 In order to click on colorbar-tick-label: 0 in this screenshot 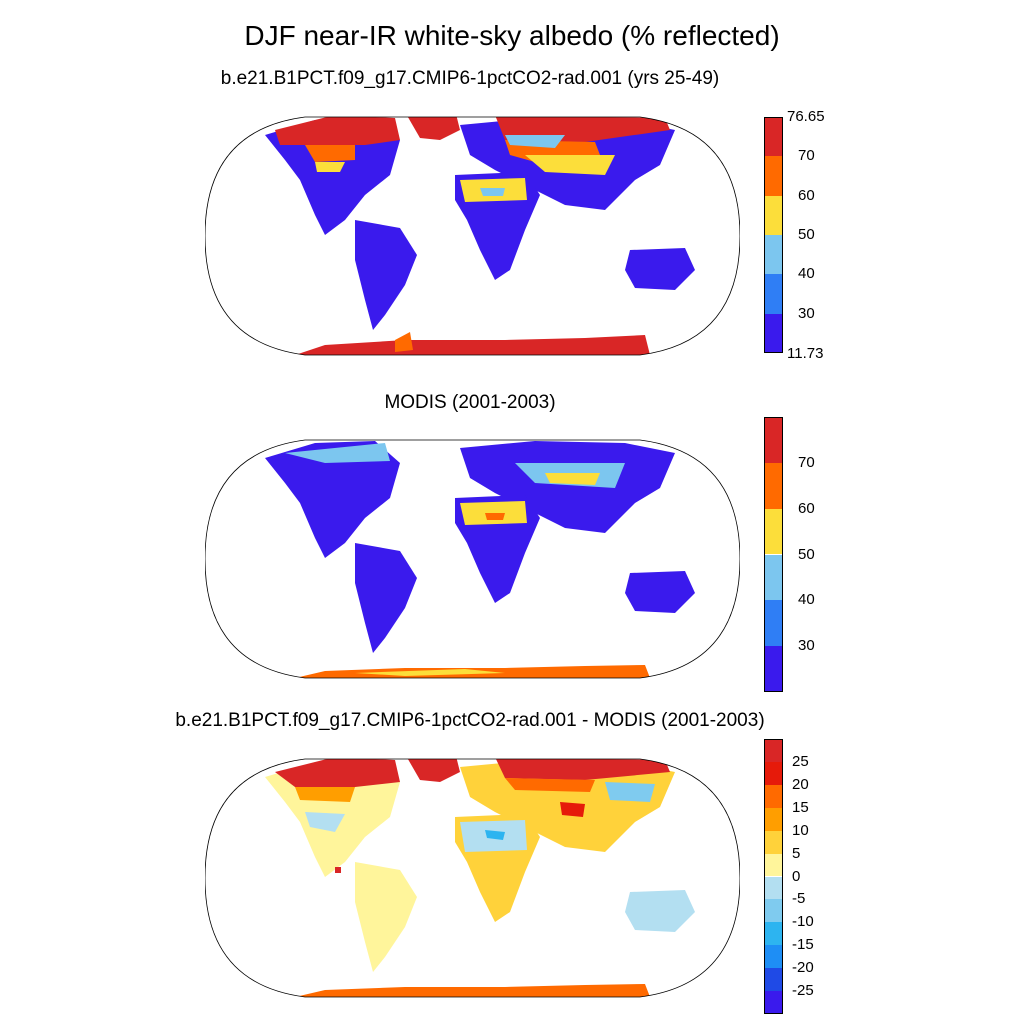, I will do `click(796, 876)`.